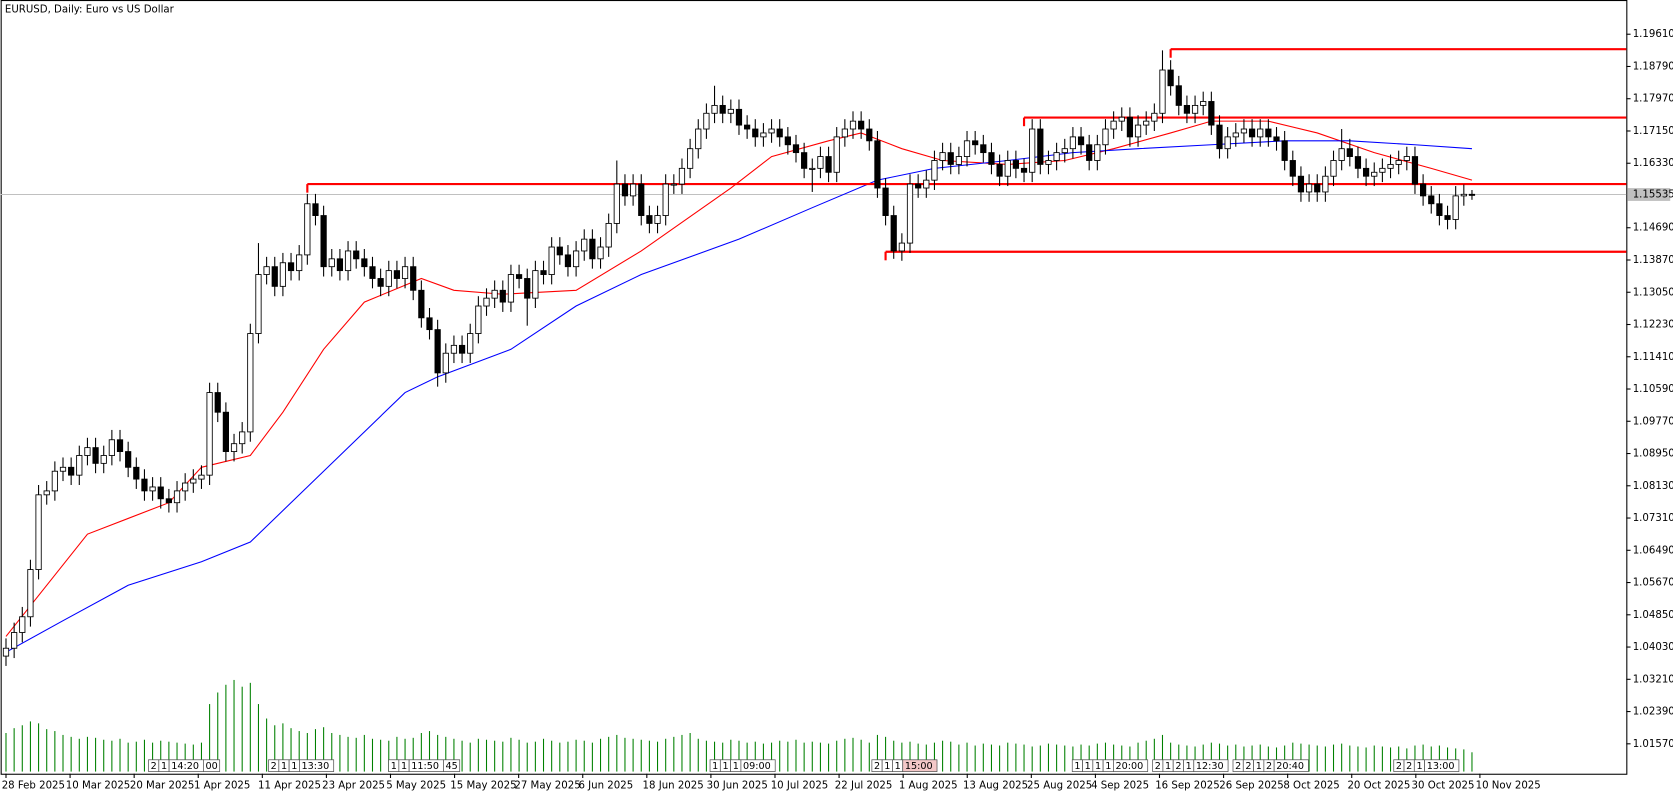 This screenshot has width=1673, height=793. Describe the element at coordinates (1653, 615) in the screenshot. I see `y-tick-label: 1.04850` at that location.